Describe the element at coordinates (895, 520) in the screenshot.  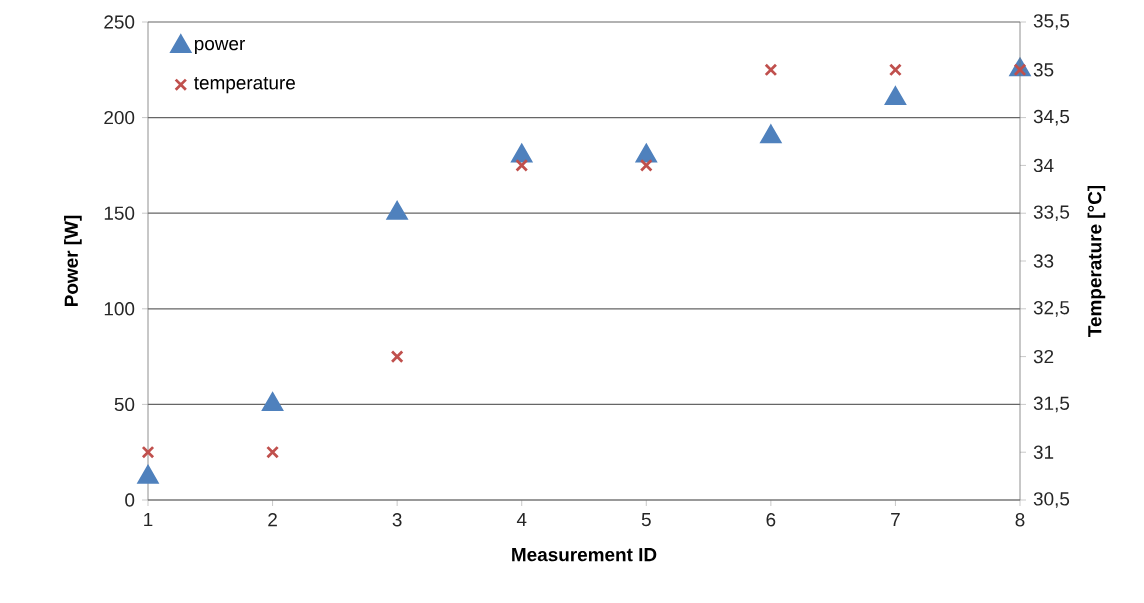
I see `x-tick-label: 7` at that location.